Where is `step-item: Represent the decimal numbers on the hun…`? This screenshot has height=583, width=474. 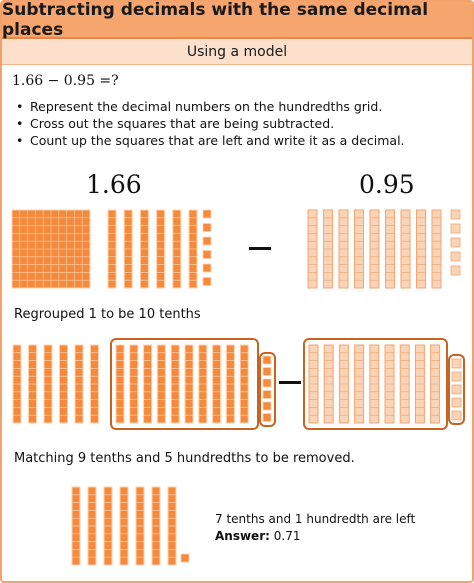 step-item: Represent the decimal numbers on the hun… is located at coordinates (209, 106).